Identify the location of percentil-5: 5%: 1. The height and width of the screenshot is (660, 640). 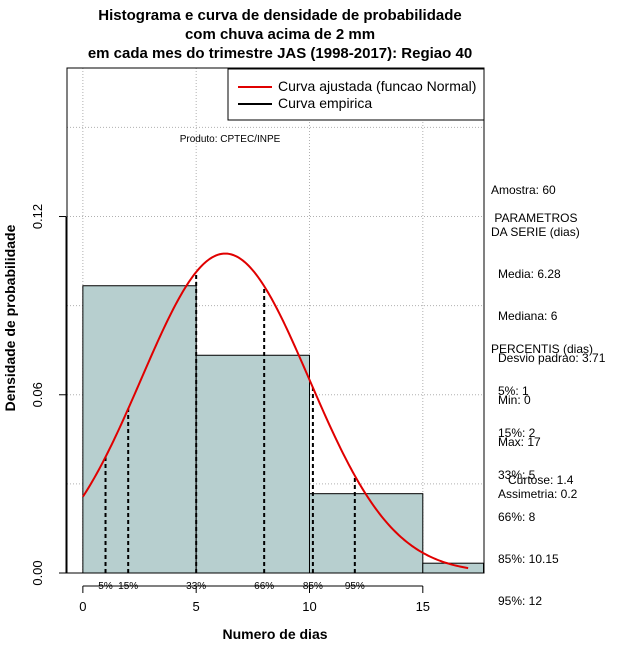
(513, 391).